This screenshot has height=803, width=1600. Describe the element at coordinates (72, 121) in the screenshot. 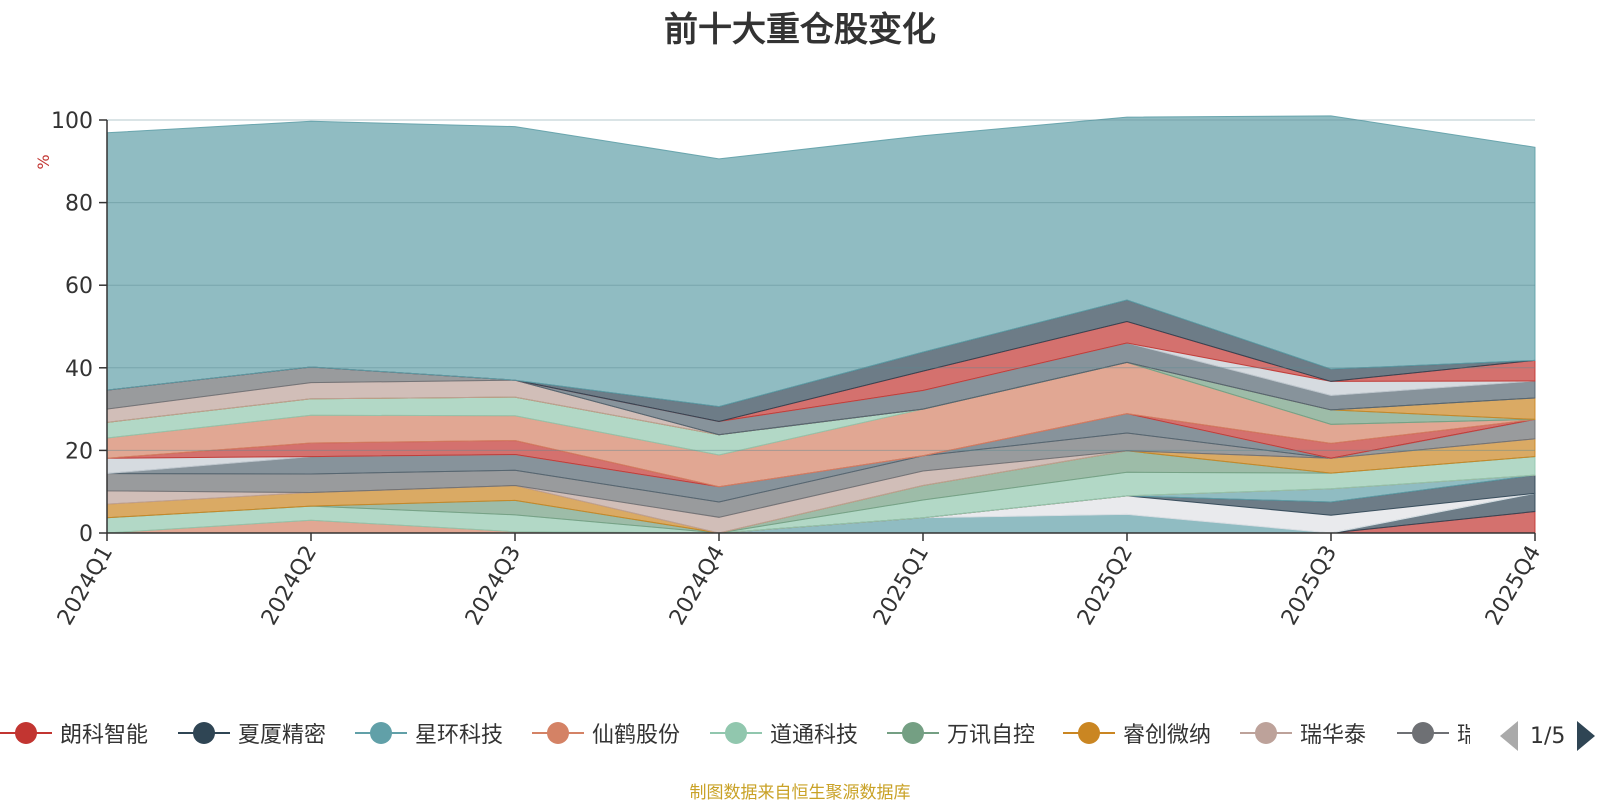

I see `y-tick-label: 100` at that location.